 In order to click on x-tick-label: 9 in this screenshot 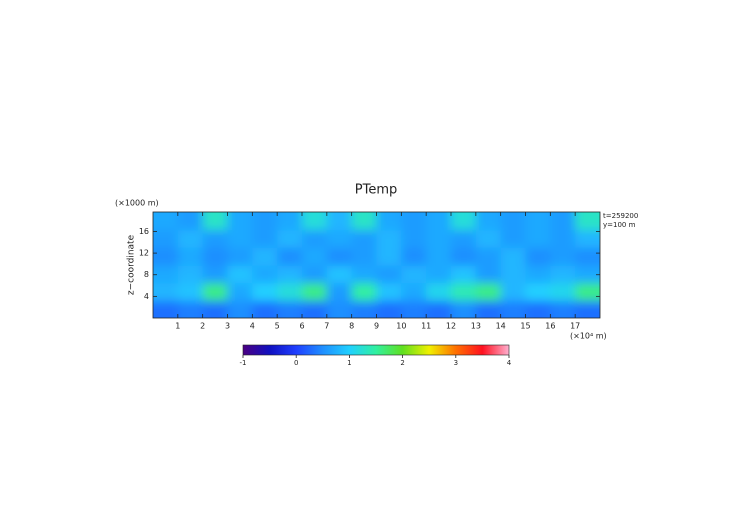, I will do `click(376, 326)`.